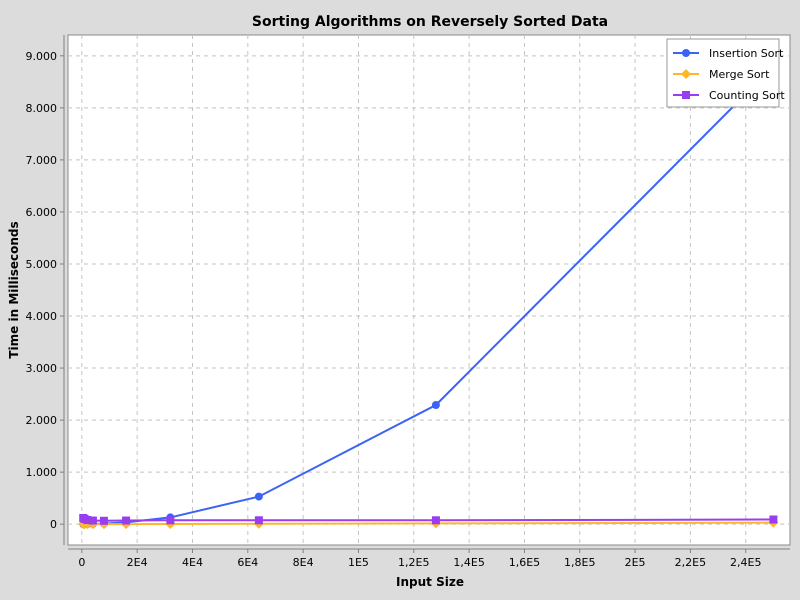 This screenshot has width=800, height=600. I want to click on x-tick-label: 2E4, so click(137, 562).